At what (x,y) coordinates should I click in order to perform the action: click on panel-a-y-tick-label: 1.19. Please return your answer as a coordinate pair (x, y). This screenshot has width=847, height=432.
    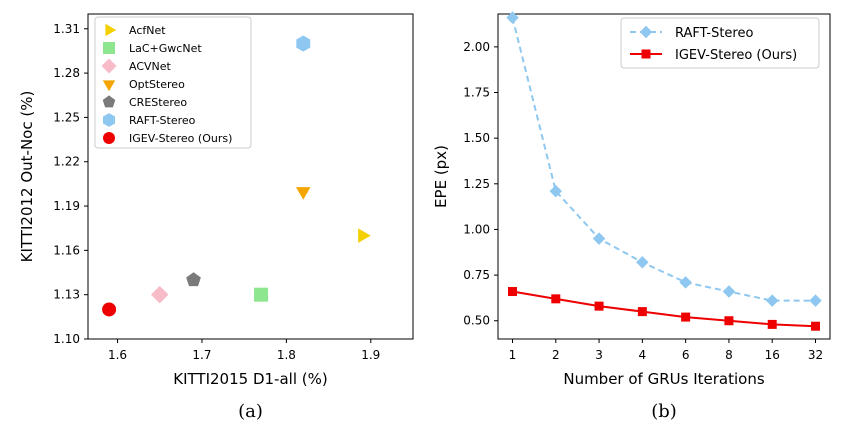
    Looking at the image, I should click on (66, 206).